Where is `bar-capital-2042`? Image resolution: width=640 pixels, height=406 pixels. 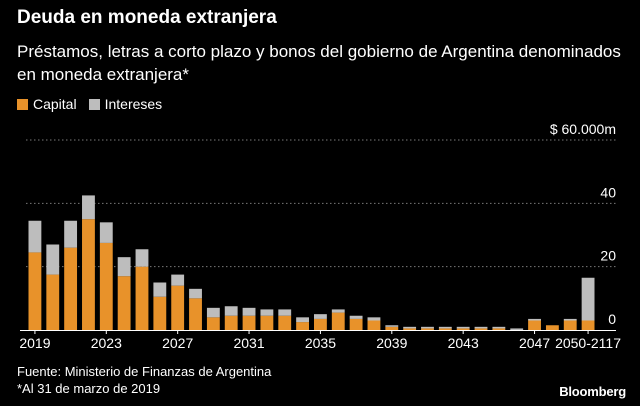 bar-capital-2042 is located at coordinates (445, 329).